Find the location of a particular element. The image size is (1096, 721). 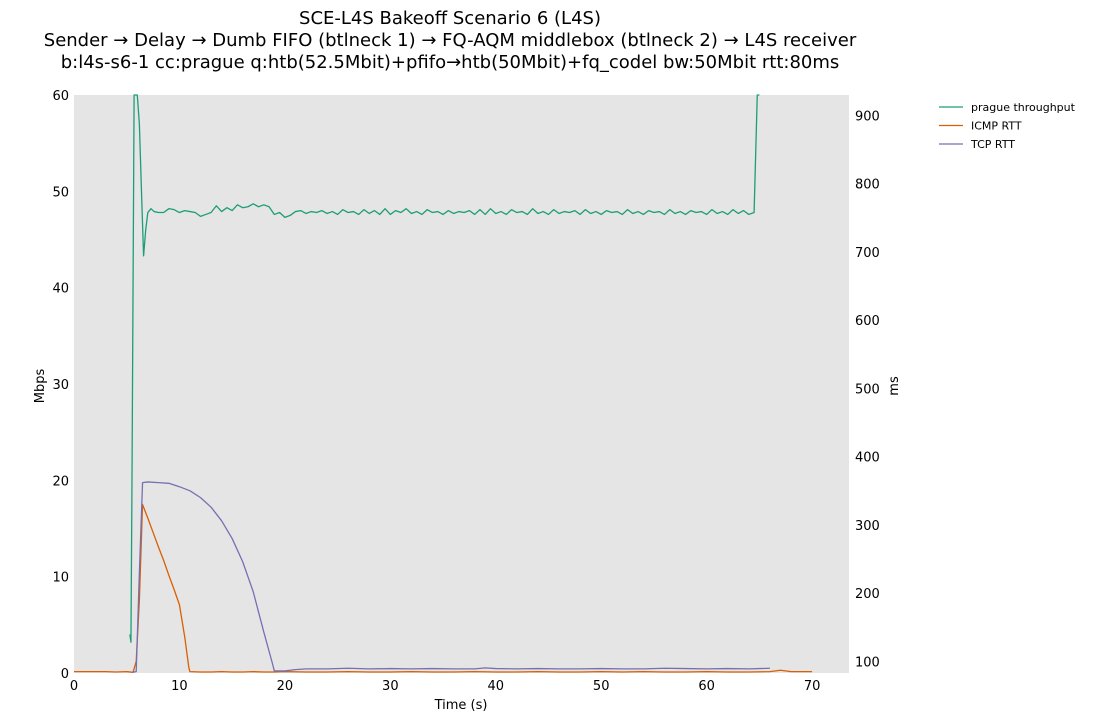

y-left-tick-label: 0 is located at coordinates (65, 674).